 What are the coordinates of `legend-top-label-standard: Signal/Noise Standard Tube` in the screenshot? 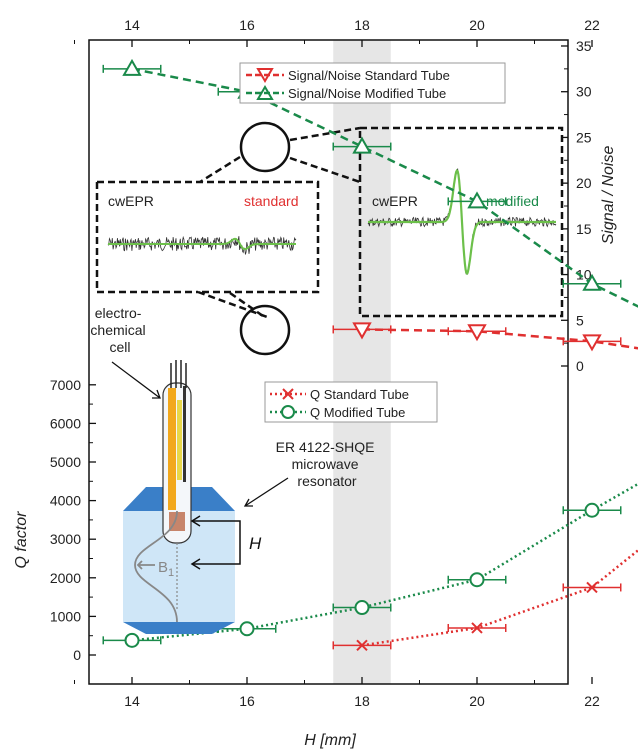 It's located at (369, 75).